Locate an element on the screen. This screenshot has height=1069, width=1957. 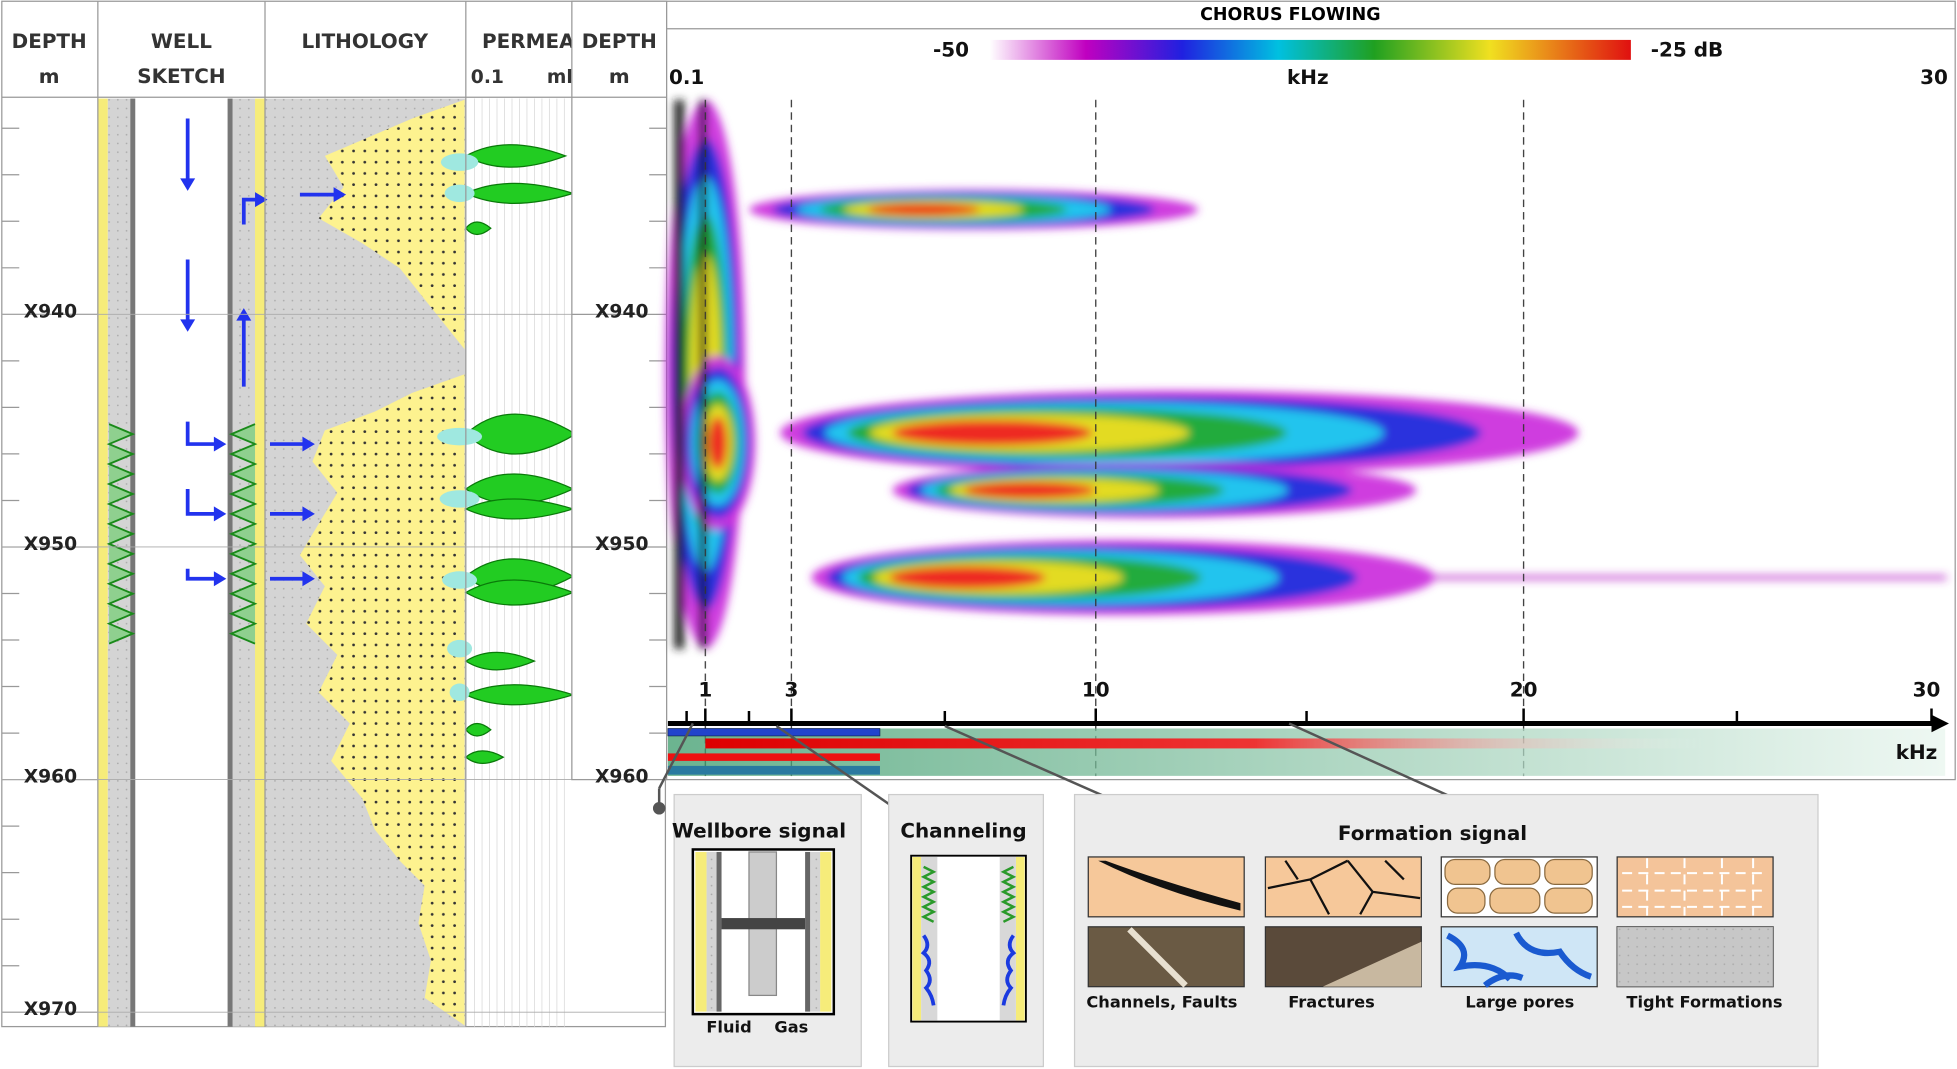
header: PERMEA is located at coordinates (528, 41).